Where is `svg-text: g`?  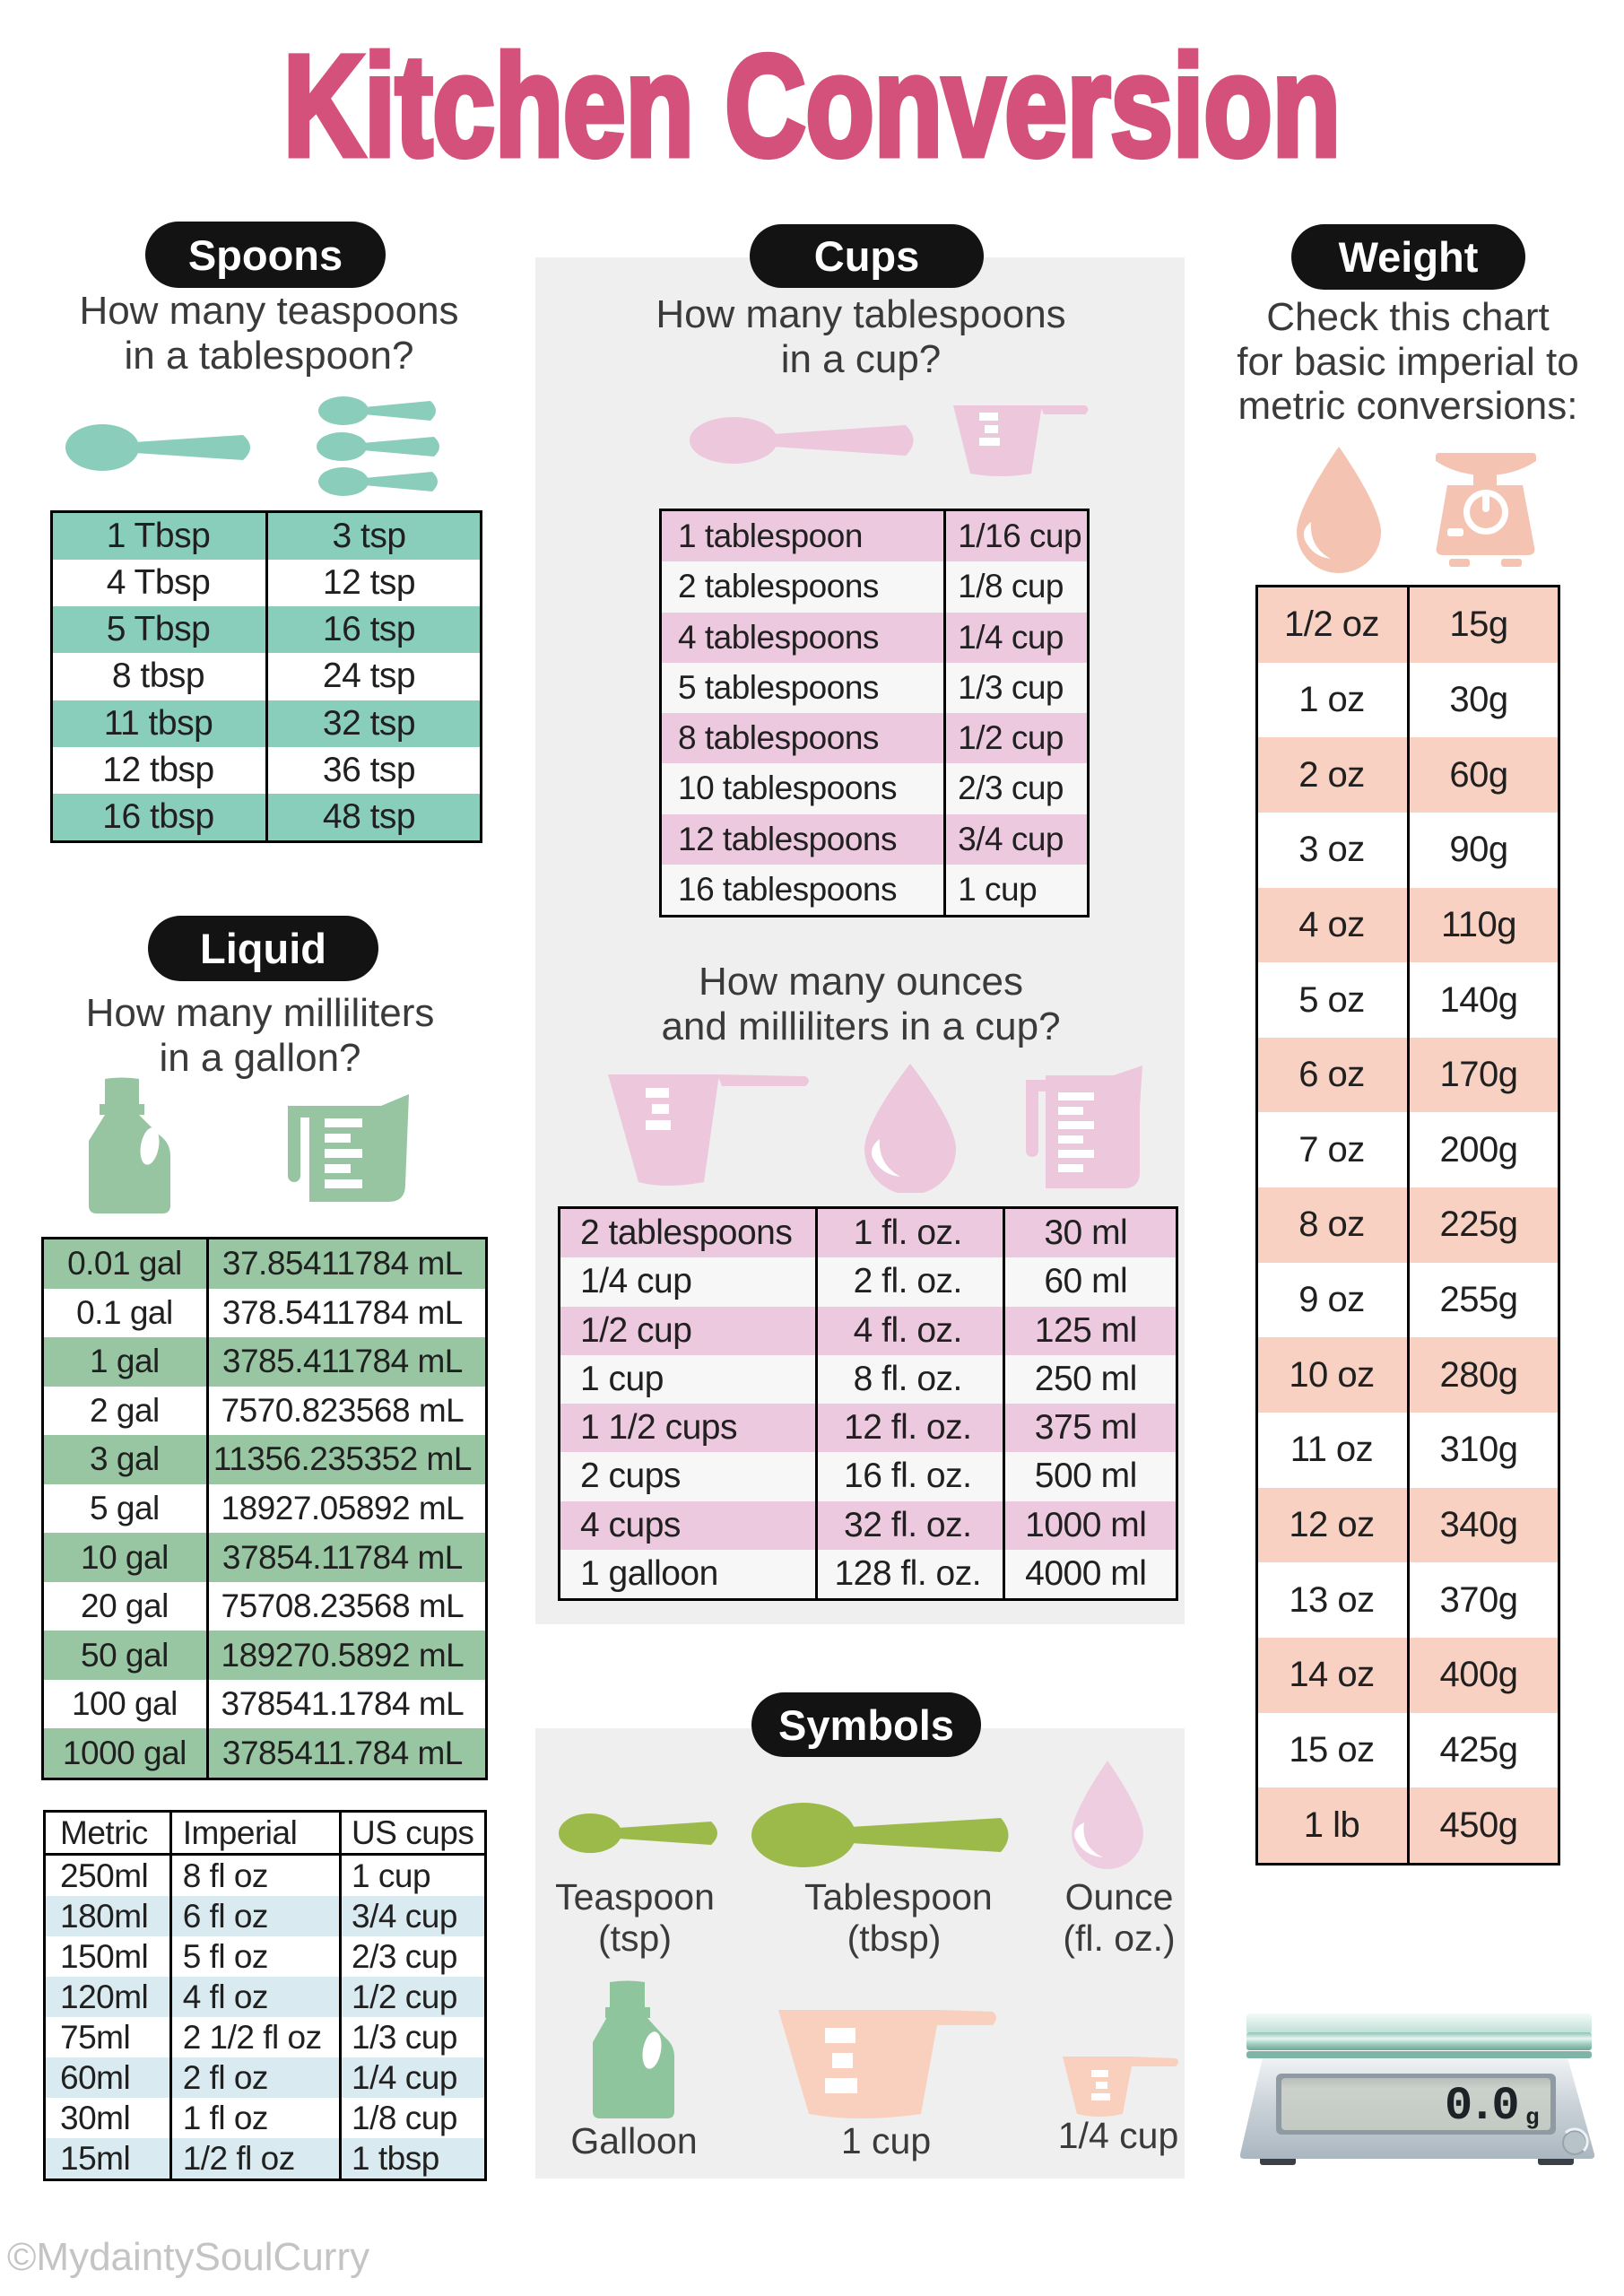 svg-text: g is located at coordinates (1532, 2117).